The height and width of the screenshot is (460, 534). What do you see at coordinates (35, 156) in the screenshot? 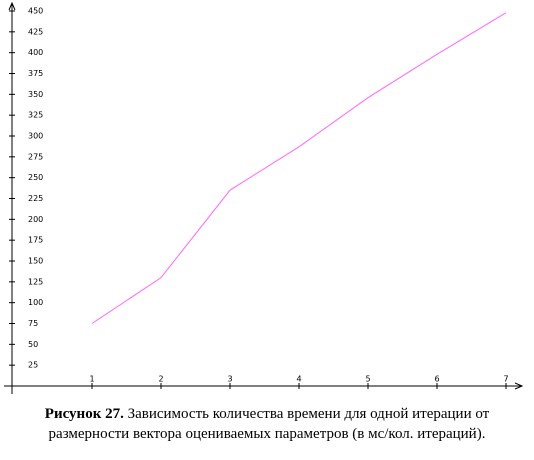
I see `y-tick-label: 275` at bounding box center [35, 156].